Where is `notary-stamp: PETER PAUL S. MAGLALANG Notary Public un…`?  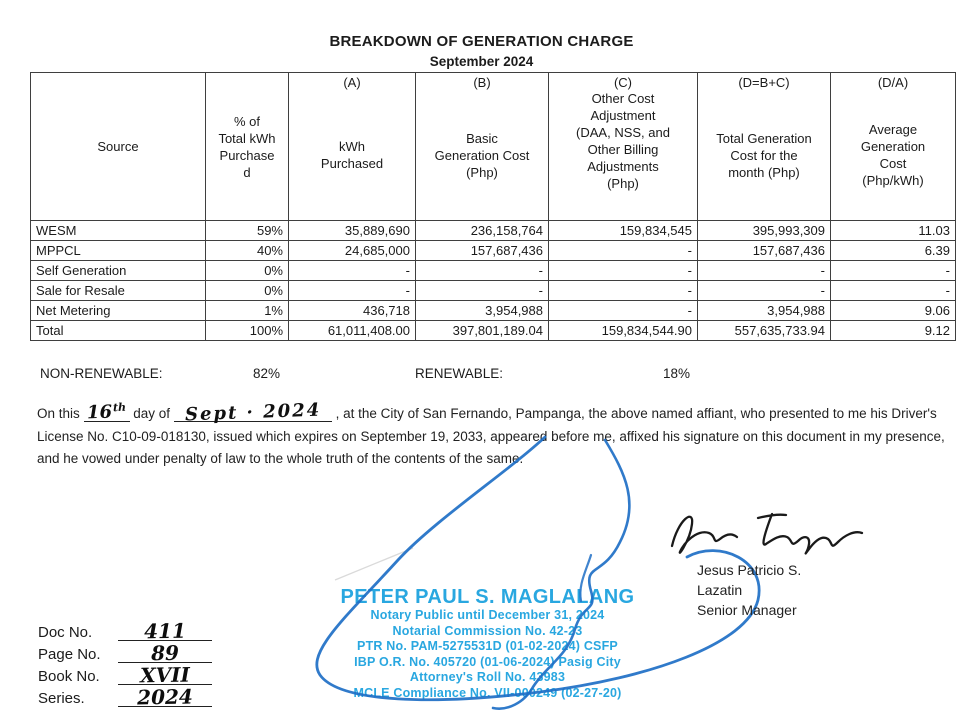 notary-stamp: PETER PAUL S. MAGLALANG Notary Public un… is located at coordinates (487, 644).